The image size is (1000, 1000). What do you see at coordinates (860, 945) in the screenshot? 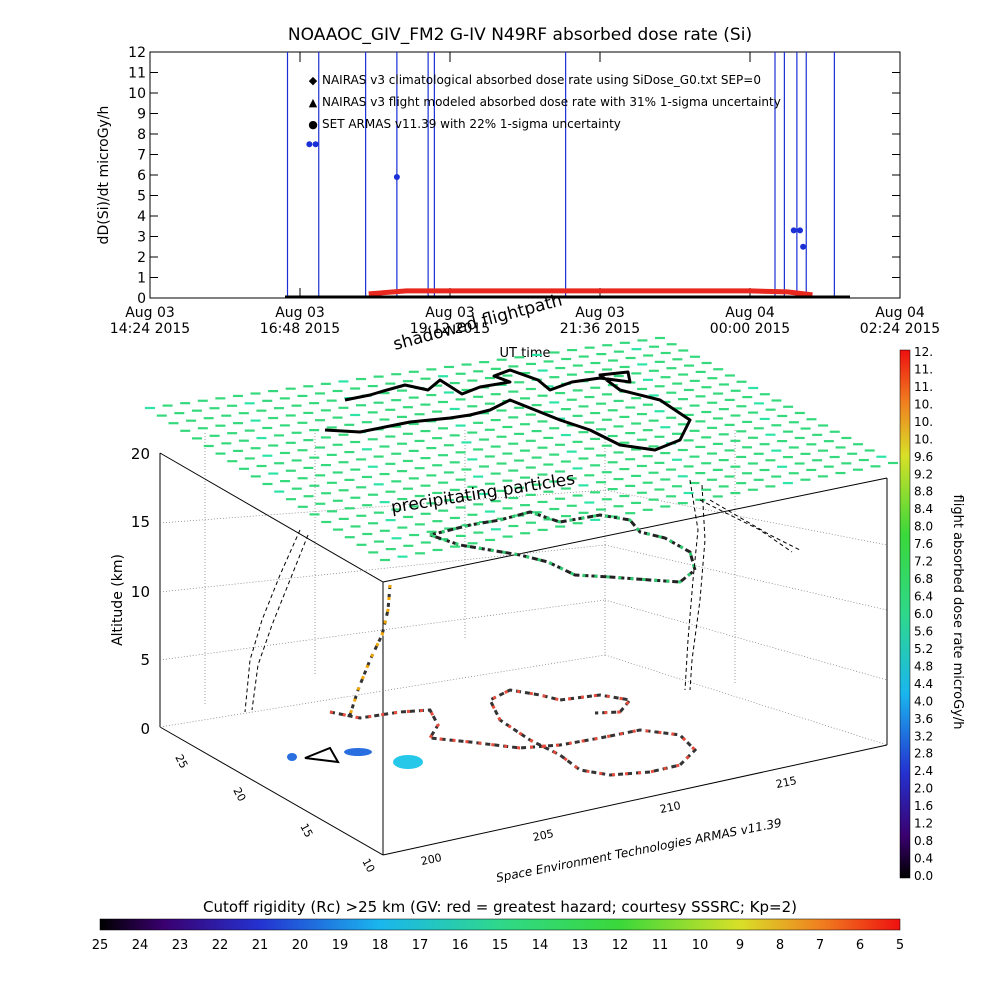
I see `bottom-colorbar-tick-label: 6` at bounding box center [860, 945].